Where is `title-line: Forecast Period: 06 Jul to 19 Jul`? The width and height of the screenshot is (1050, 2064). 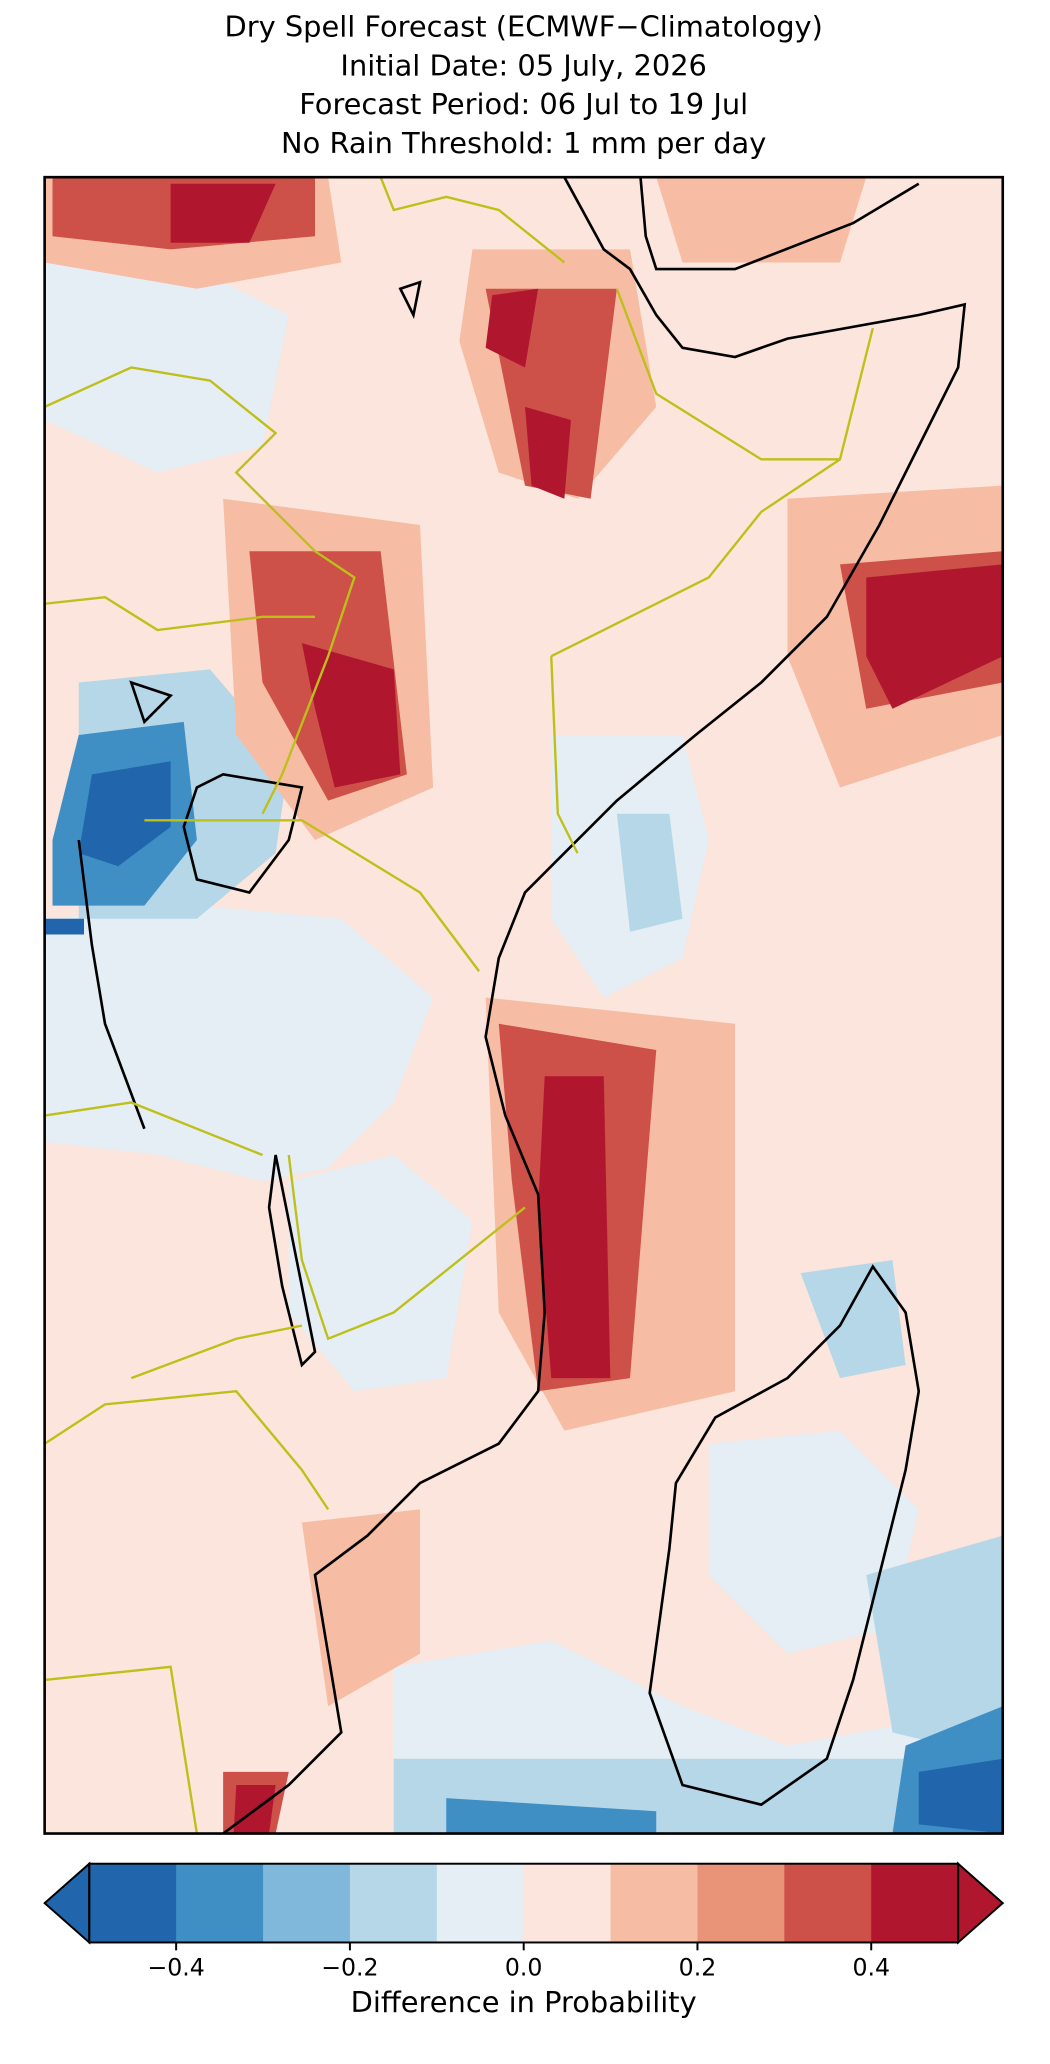 title-line: Forecast Period: 06 Jul to 19 Jul is located at coordinates (523, 104).